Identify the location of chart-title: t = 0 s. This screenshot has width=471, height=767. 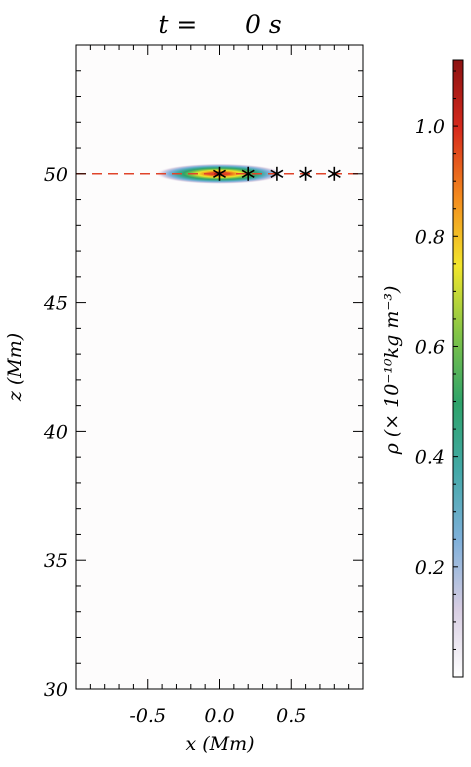
(219, 24).